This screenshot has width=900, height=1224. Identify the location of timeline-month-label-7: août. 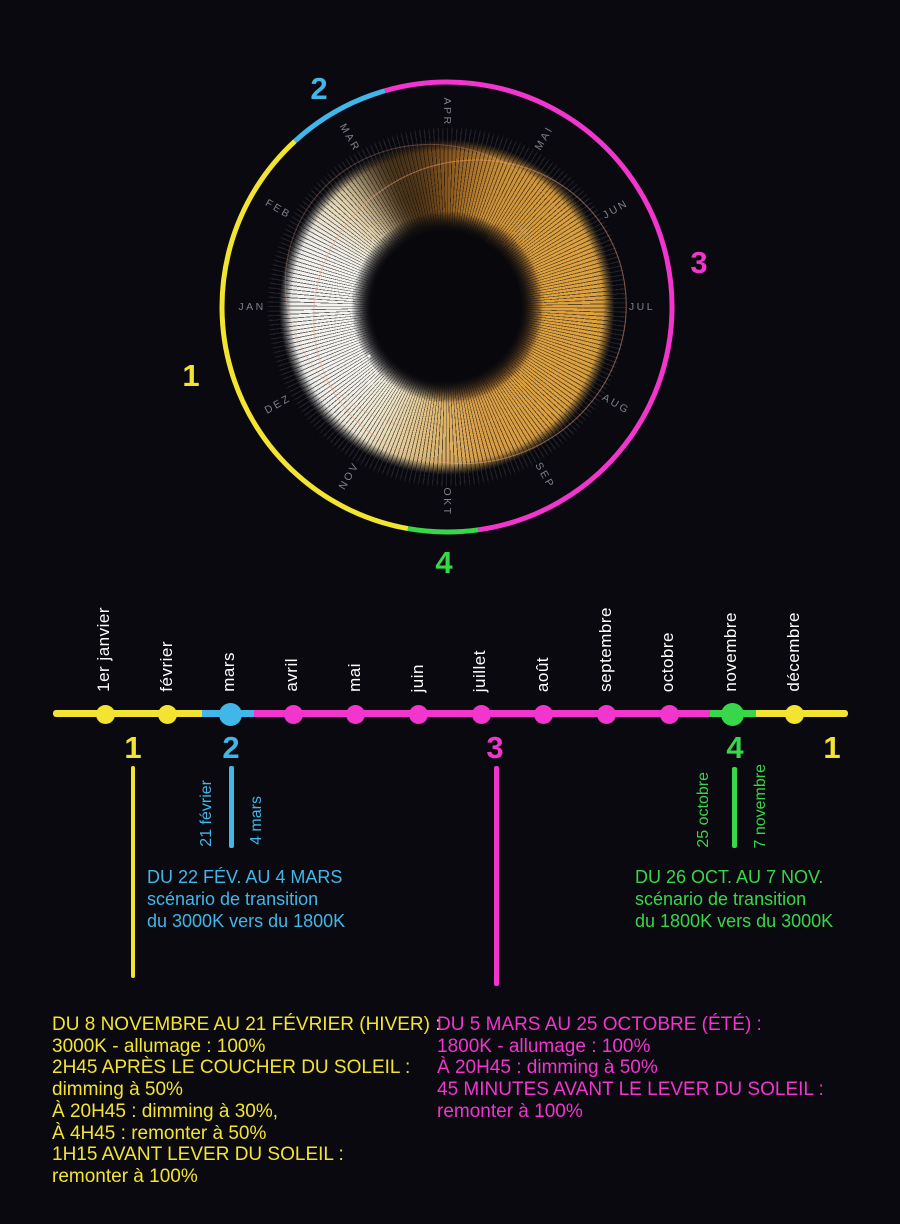
(542, 674).